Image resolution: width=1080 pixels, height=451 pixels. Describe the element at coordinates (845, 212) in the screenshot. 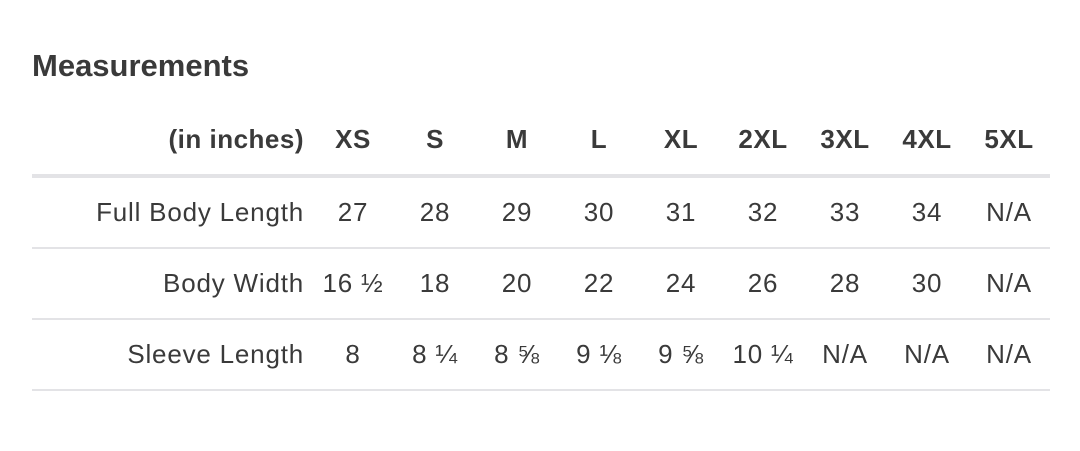

I see `measurement-cell: 33` at that location.